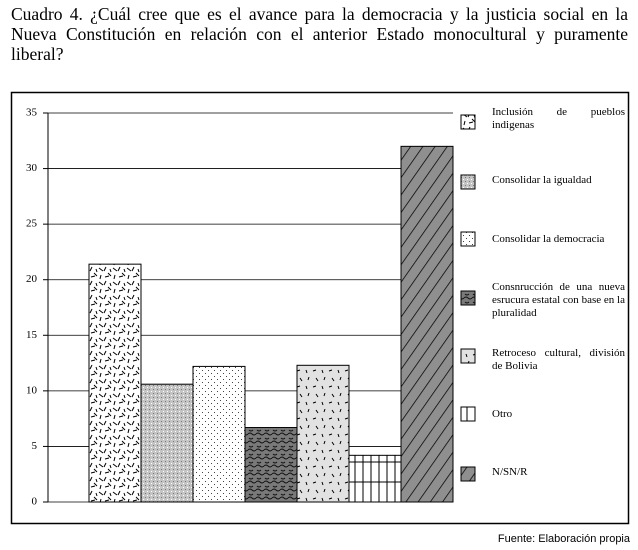 The height and width of the screenshot is (550, 638). What do you see at coordinates (502, 414) in the screenshot?
I see `legend-label: Otro` at bounding box center [502, 414].